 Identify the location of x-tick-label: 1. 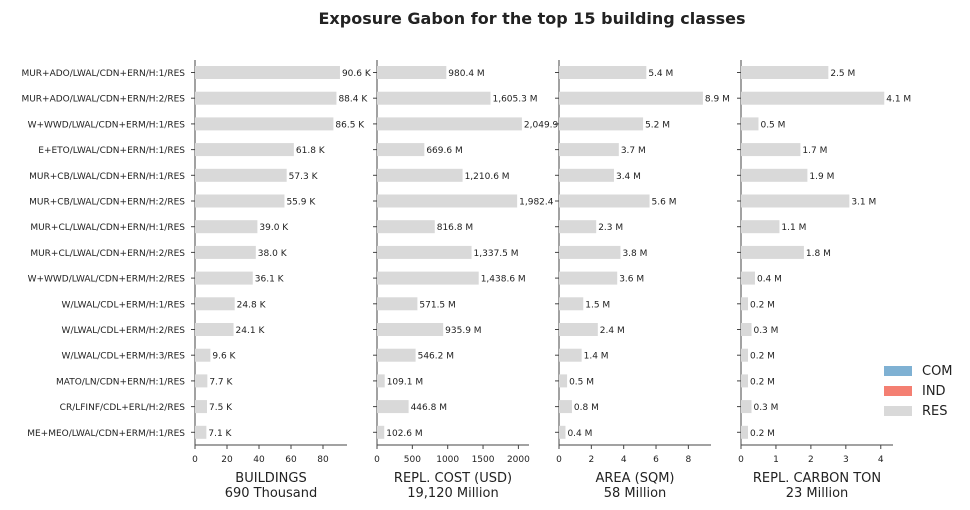
(776, 460).